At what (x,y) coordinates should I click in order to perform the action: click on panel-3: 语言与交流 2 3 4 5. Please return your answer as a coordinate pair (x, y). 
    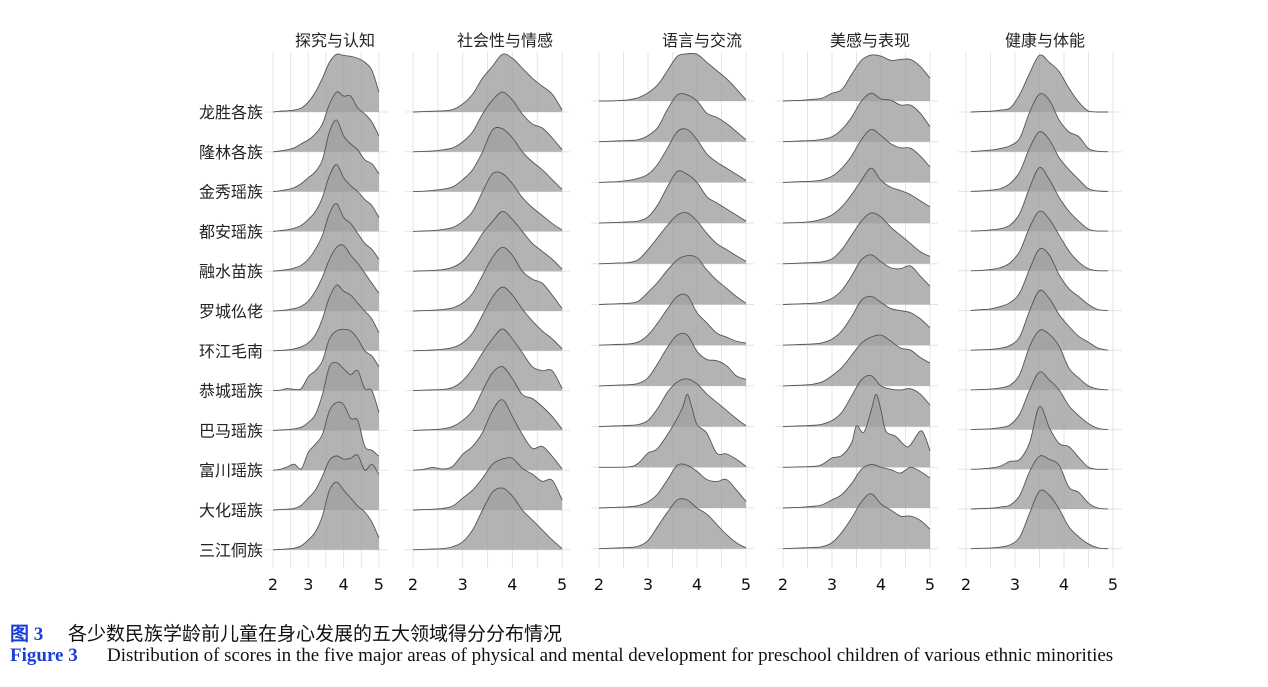
    Looking at the image, I should click on (672, 312).